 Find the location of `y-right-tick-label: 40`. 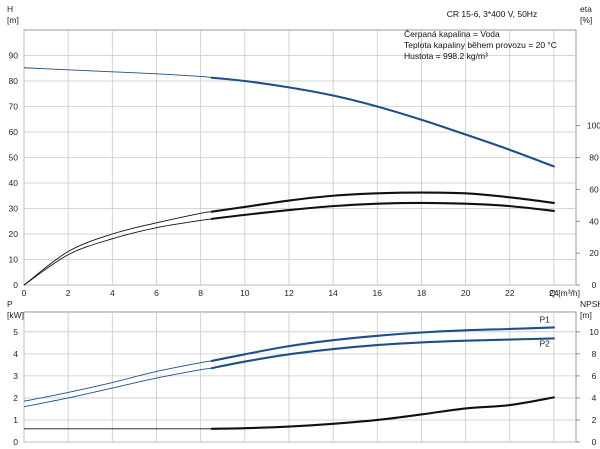

y-right-tick-label: 40 is located at coordinates (594, 221).